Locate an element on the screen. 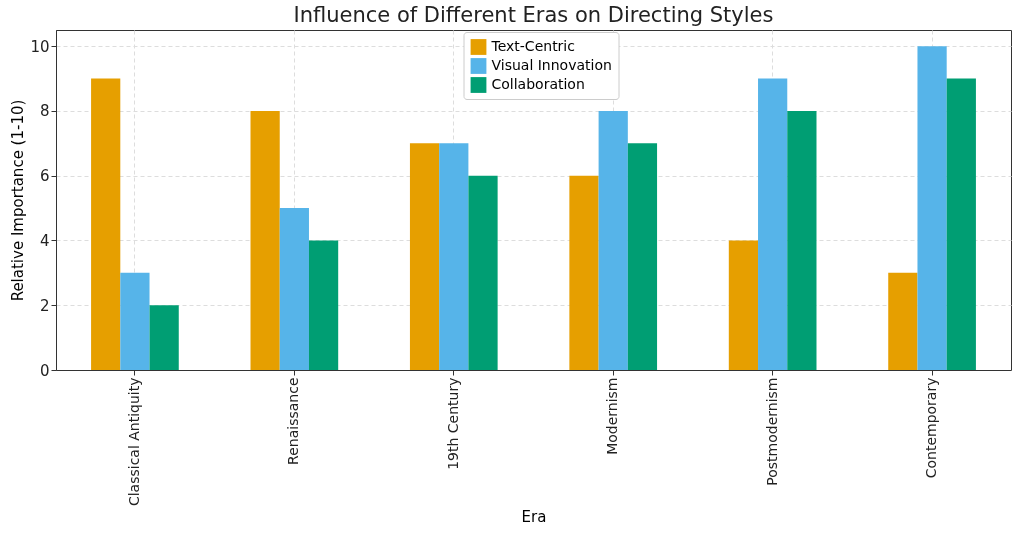  legend-label: Visual Innovation is located at coordinates (551, 65).